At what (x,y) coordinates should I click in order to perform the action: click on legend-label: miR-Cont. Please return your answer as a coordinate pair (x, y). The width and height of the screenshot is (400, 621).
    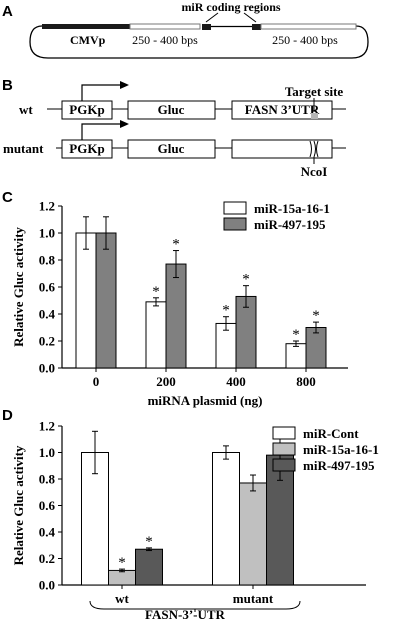
    Looking at the image, I should click on (331, 433).